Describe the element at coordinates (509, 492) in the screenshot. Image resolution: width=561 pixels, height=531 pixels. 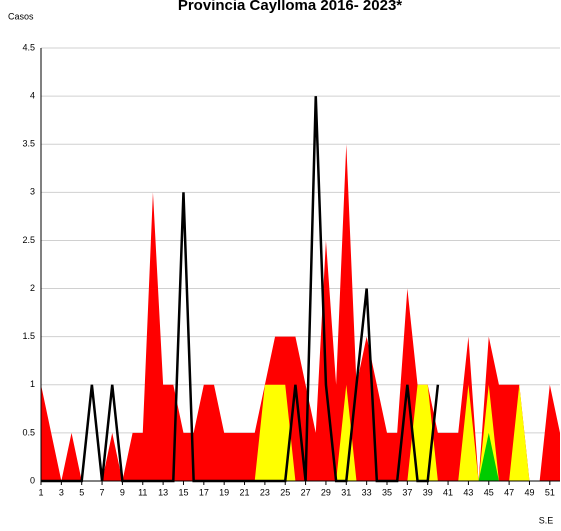
I see `x-tick-label: 47` at that location.